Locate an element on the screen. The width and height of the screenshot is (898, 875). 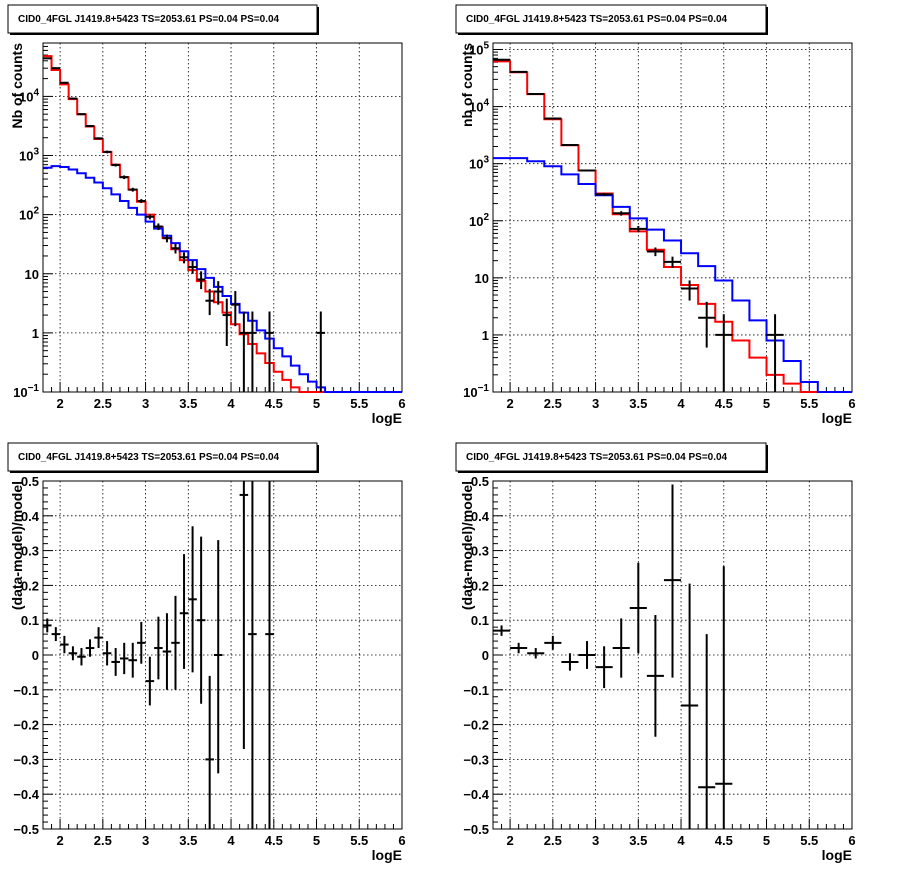
y-tick-label: 10⁵ is located at coordinates (479, 49).